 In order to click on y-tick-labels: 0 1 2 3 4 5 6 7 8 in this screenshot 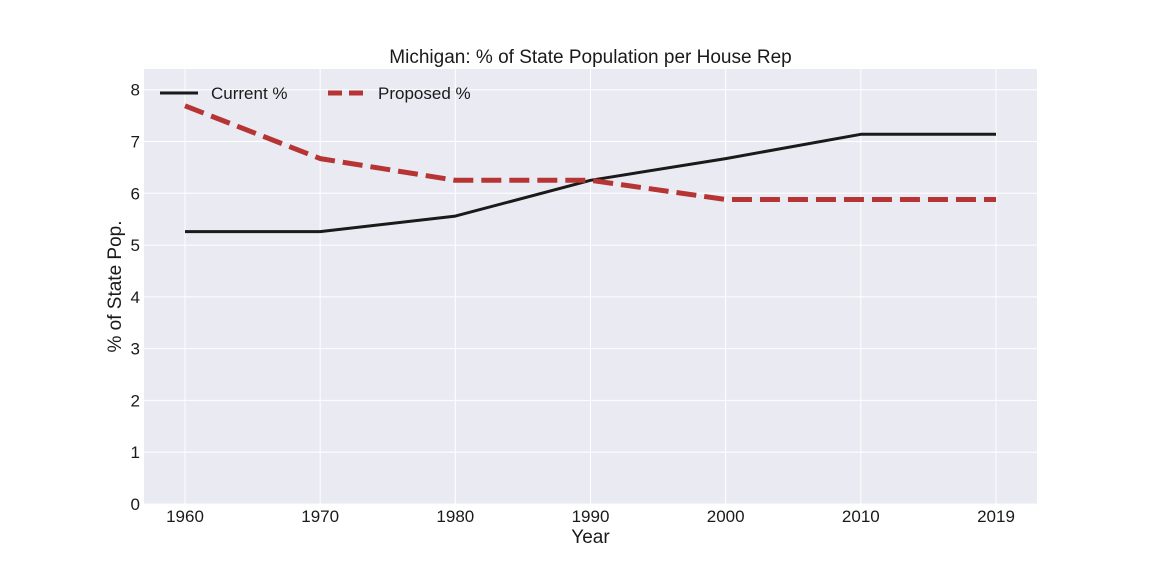, I will do `click(135, 297)`.